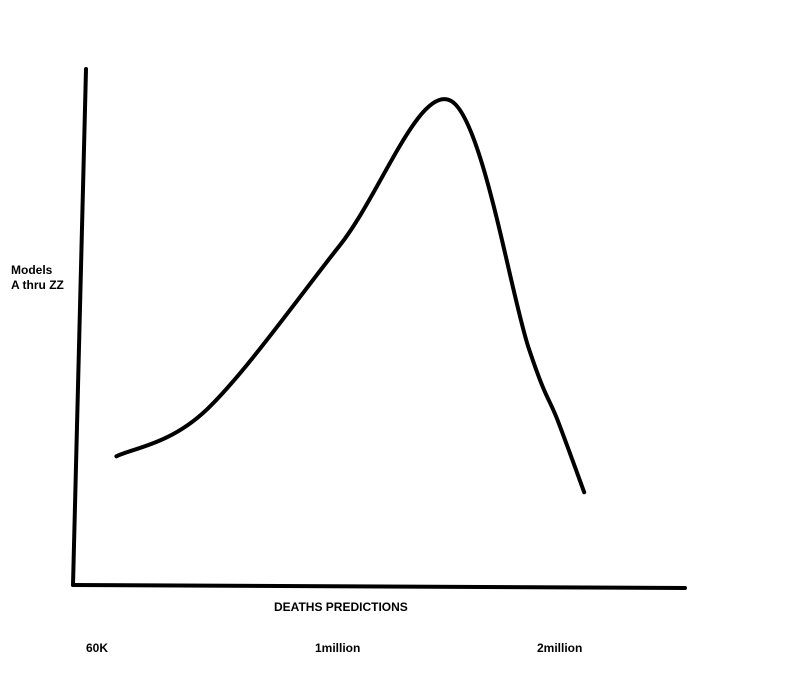  What do you see at coordinates (37, 285) in the screenshot?
I see `y-axis-label-line-2: A thru ZZ` at bounding box center [37, 285].